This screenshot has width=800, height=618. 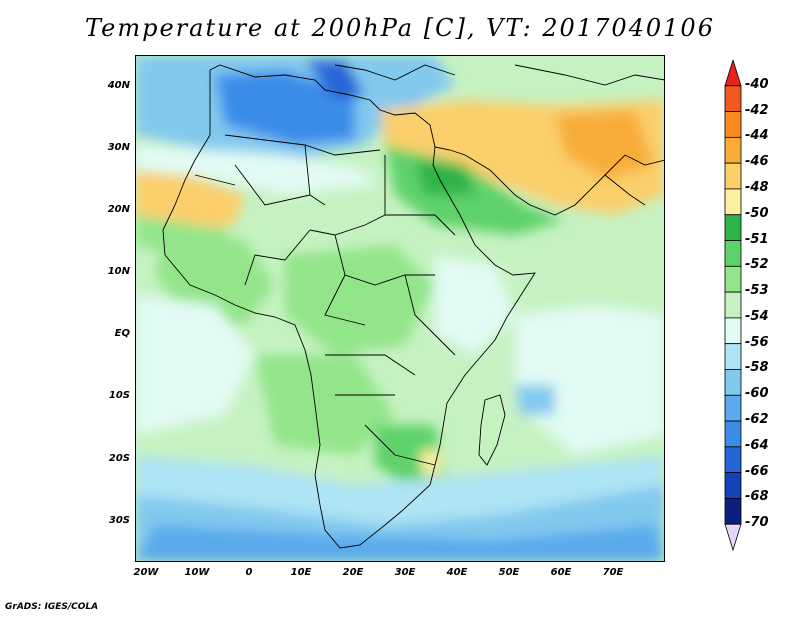 I want to click on colorbar, so click(x=733, y=306).